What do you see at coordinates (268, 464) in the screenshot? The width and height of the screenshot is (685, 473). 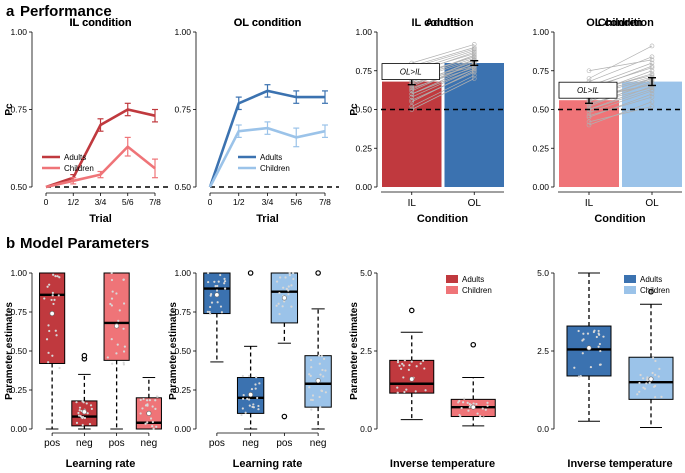 I see `x-axis-label: Learning rate` at bounding box center [268, 464].